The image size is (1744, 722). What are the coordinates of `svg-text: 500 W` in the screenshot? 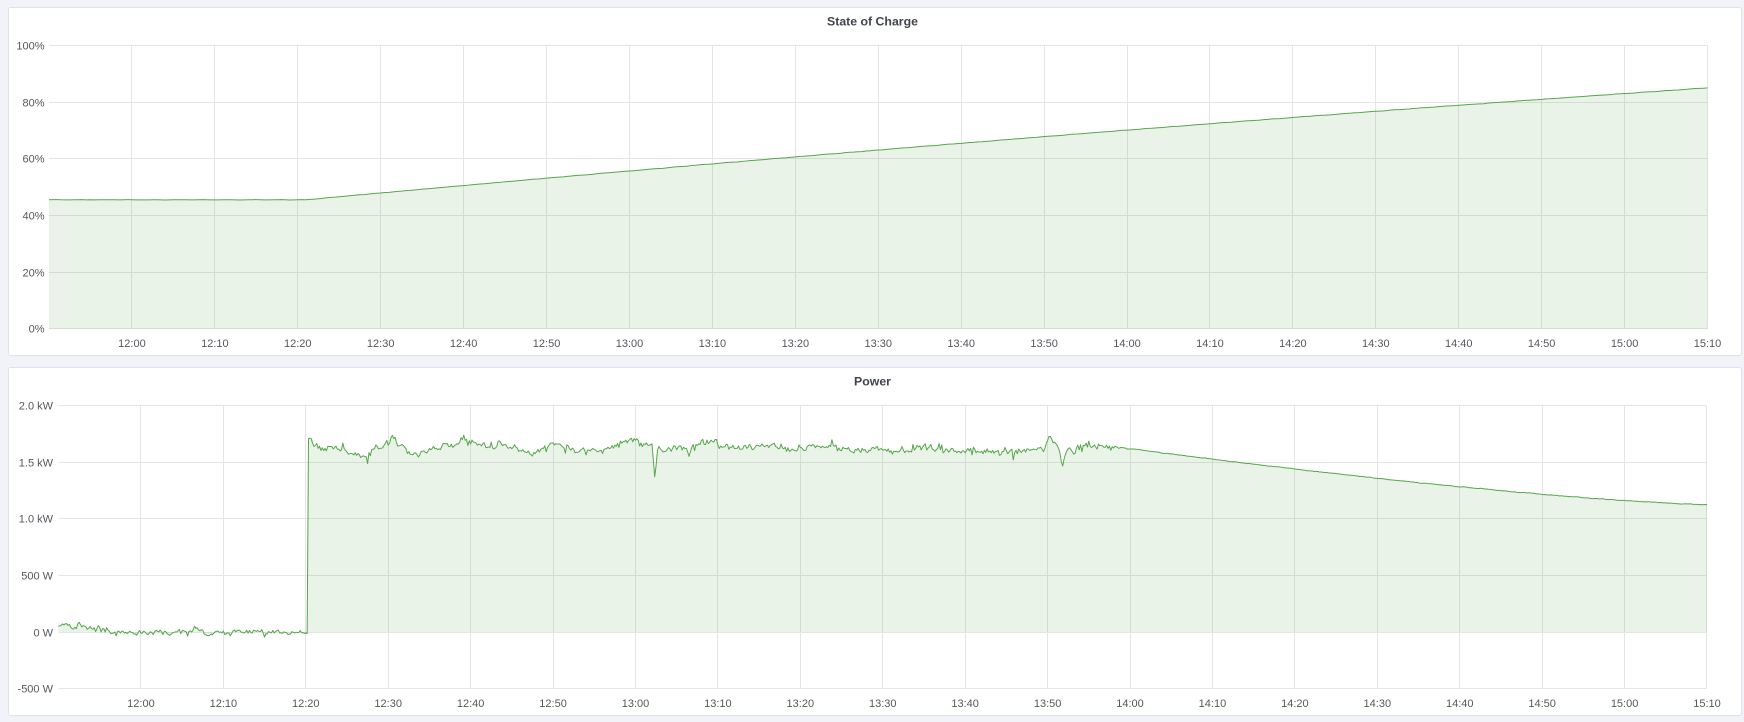 It's located at (37, 576).